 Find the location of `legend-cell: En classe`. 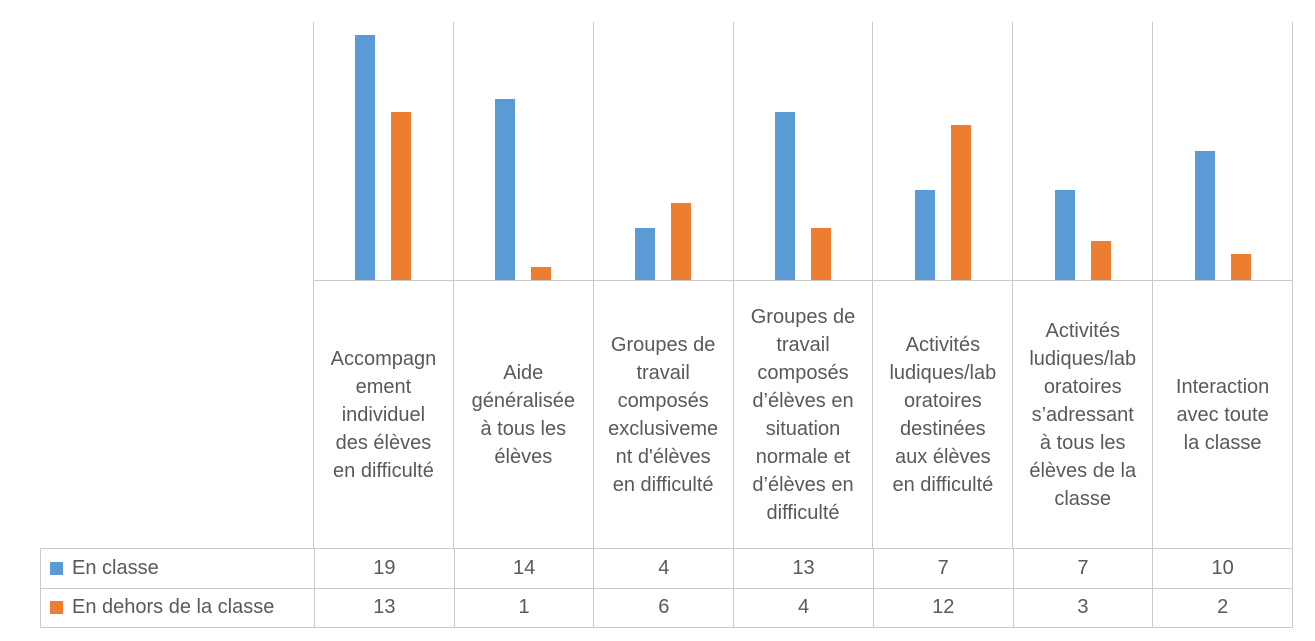

legend-cell: En classe is located at coordinates (177, 568).